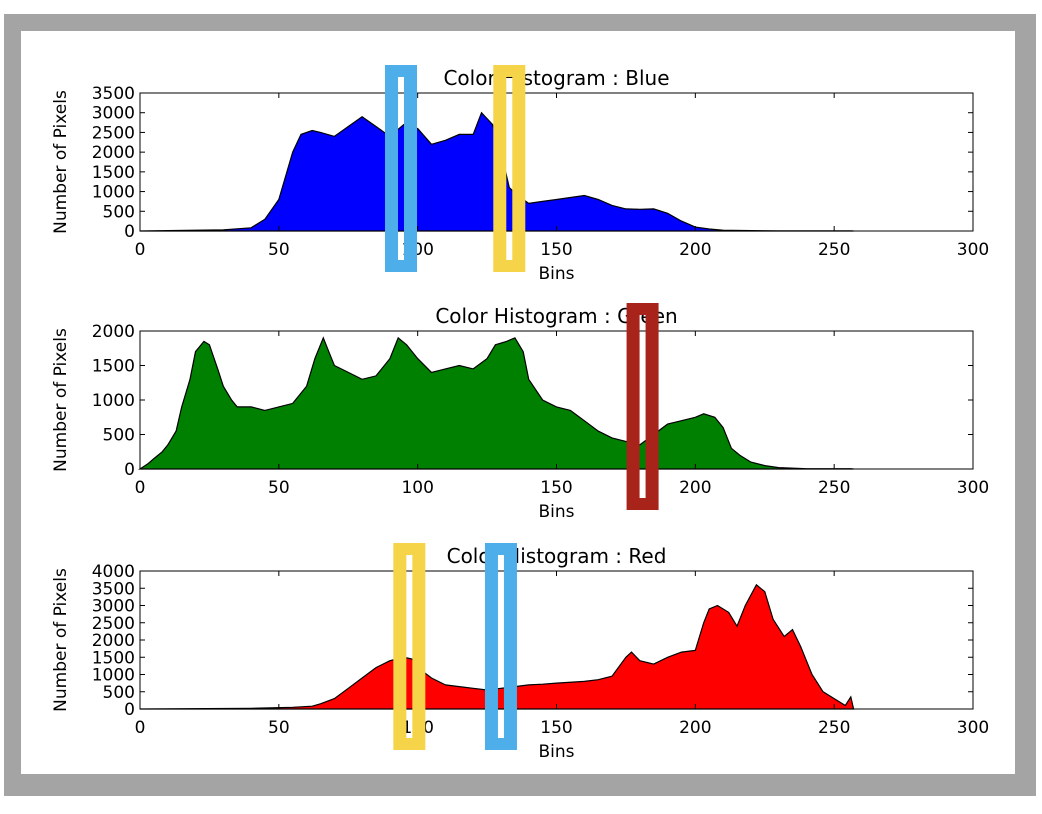 Image resolution: width=1042 pixels, height=814 pixels. I want to click on chart-title: Color Histogram : Blue, so click(556, 78).